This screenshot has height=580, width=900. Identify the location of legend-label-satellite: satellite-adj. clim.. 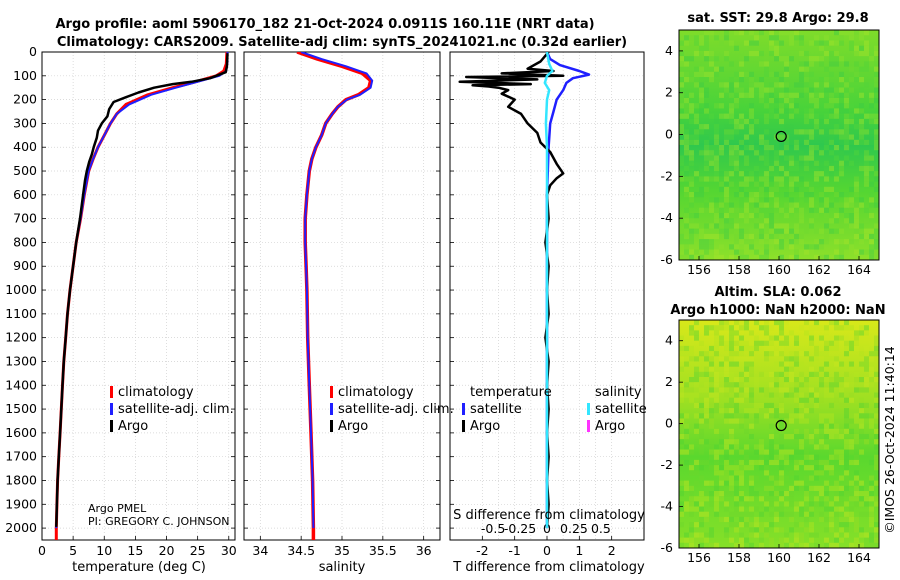
(396, 409).